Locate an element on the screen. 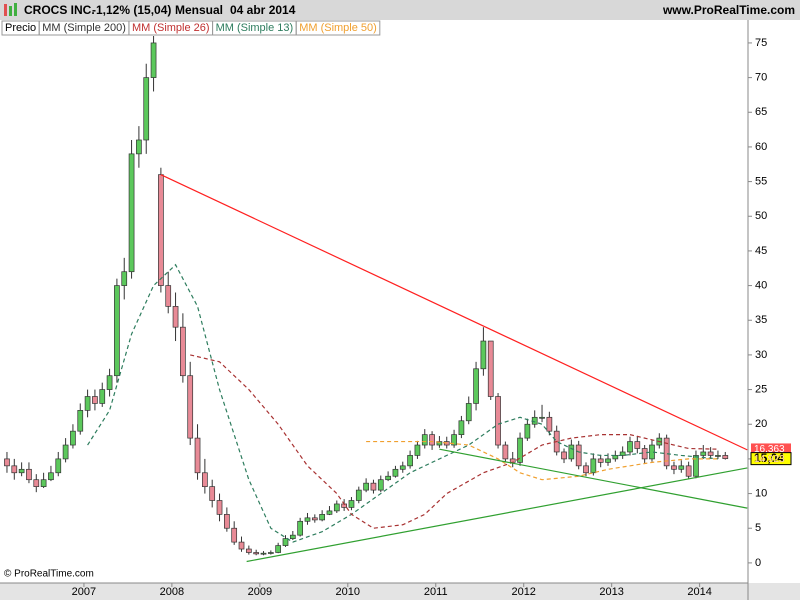  price-label: 16.363 is located at coordinates (769, 449).